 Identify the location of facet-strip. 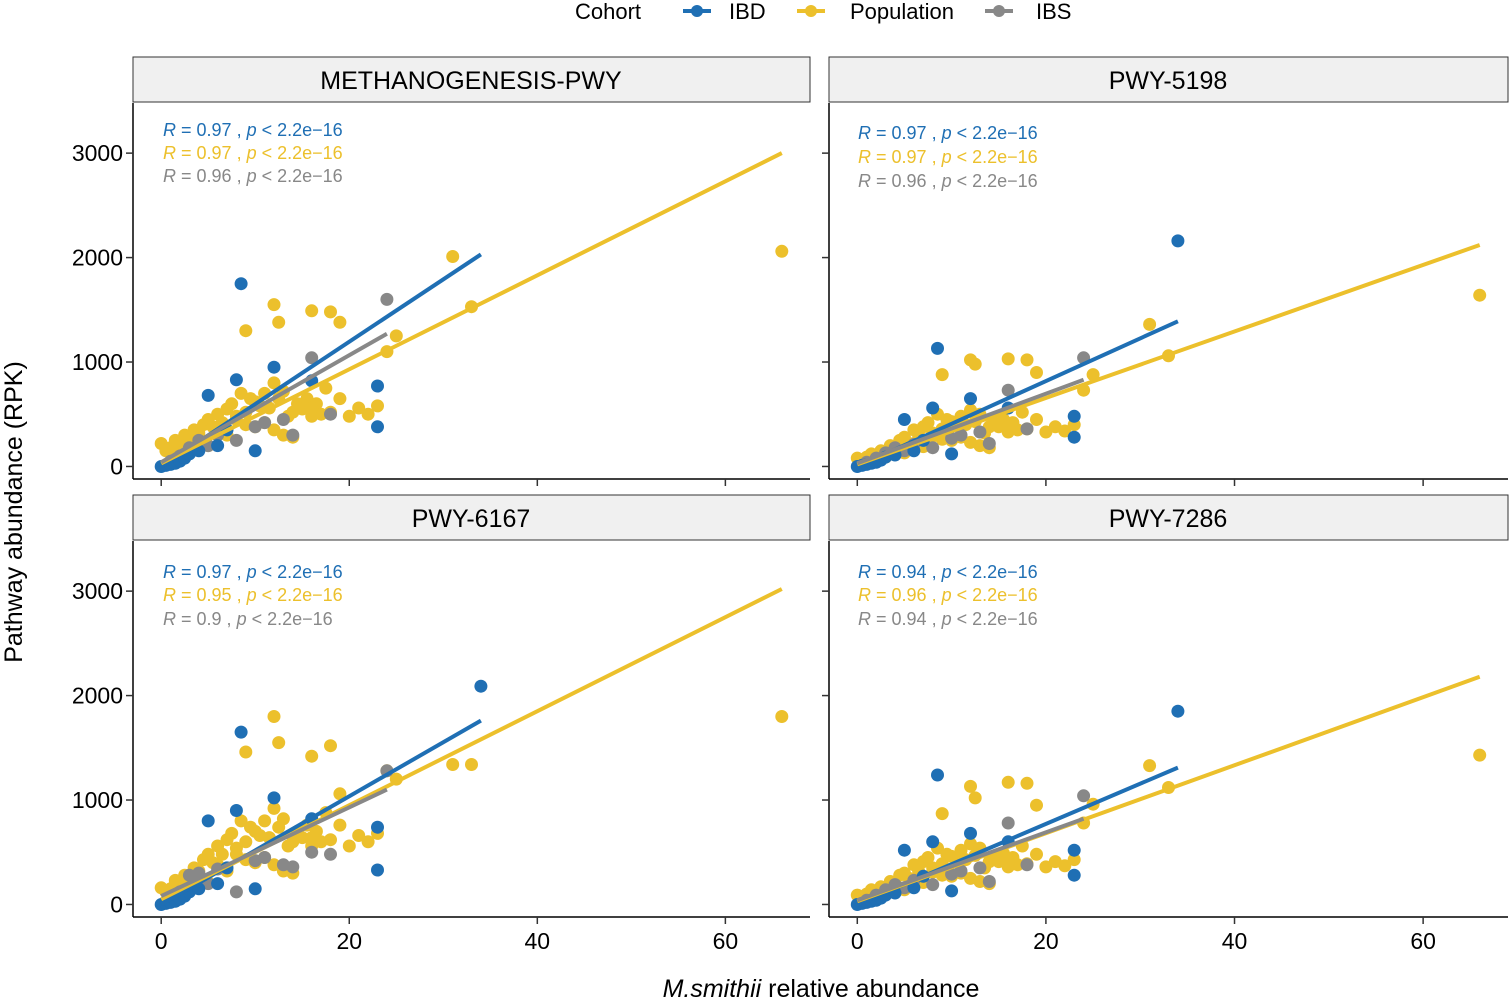
(471, 517).